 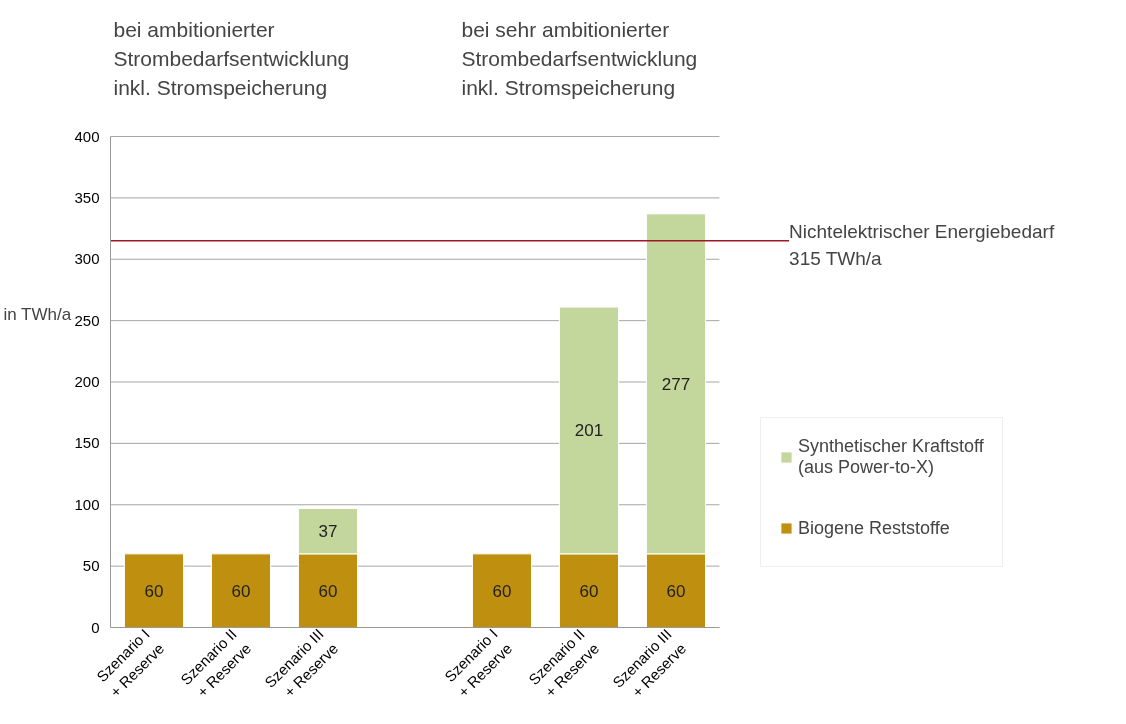 What do you see at coordinates (87, 197) in the screenshot?
I see `y-tick-label: 350` at bounding box center [87, 197].